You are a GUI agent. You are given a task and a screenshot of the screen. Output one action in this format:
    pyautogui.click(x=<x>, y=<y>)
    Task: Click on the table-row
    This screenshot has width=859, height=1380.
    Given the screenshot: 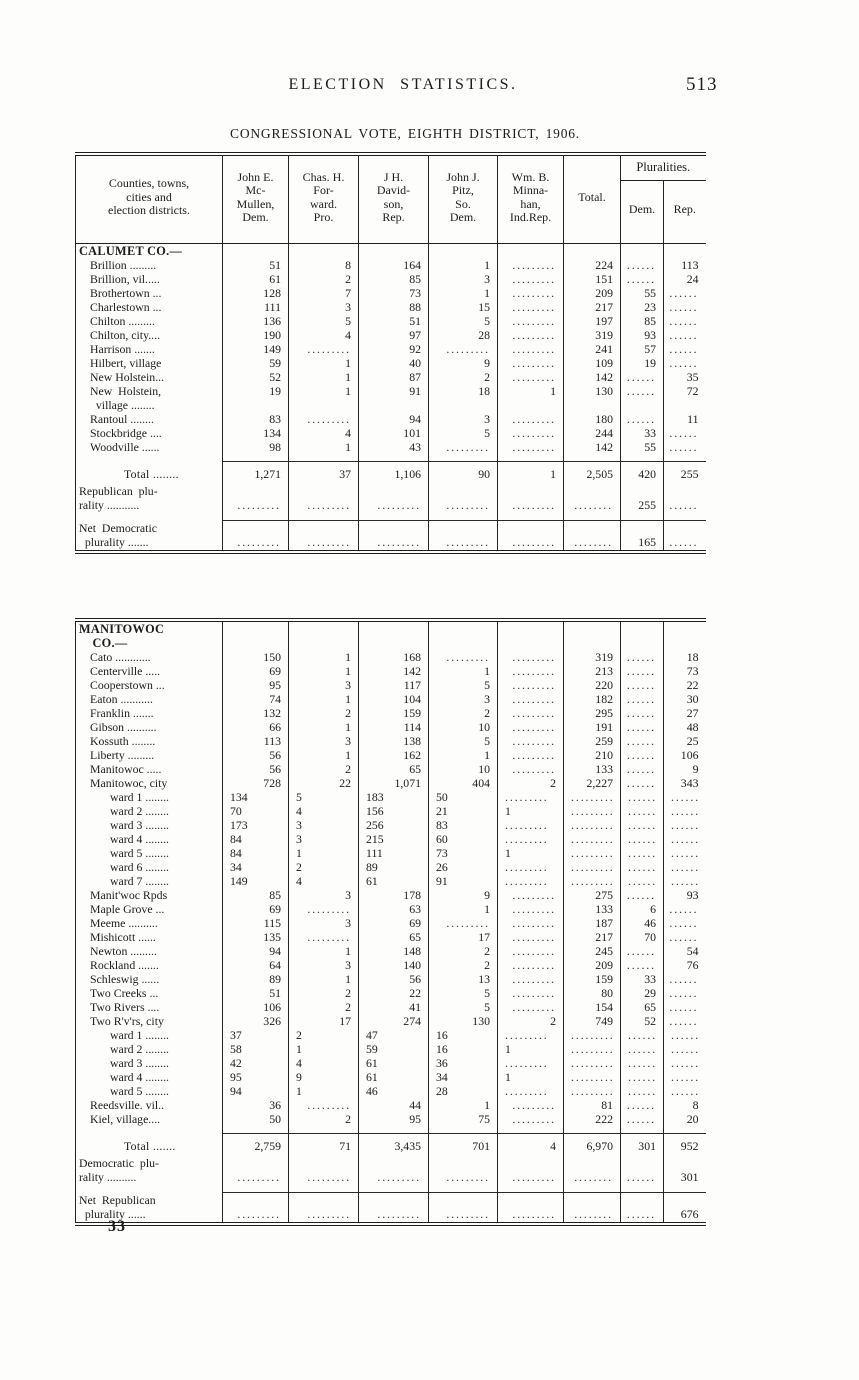 What is the action you would take?
    pyautogui.click(x=390, y=458)
    